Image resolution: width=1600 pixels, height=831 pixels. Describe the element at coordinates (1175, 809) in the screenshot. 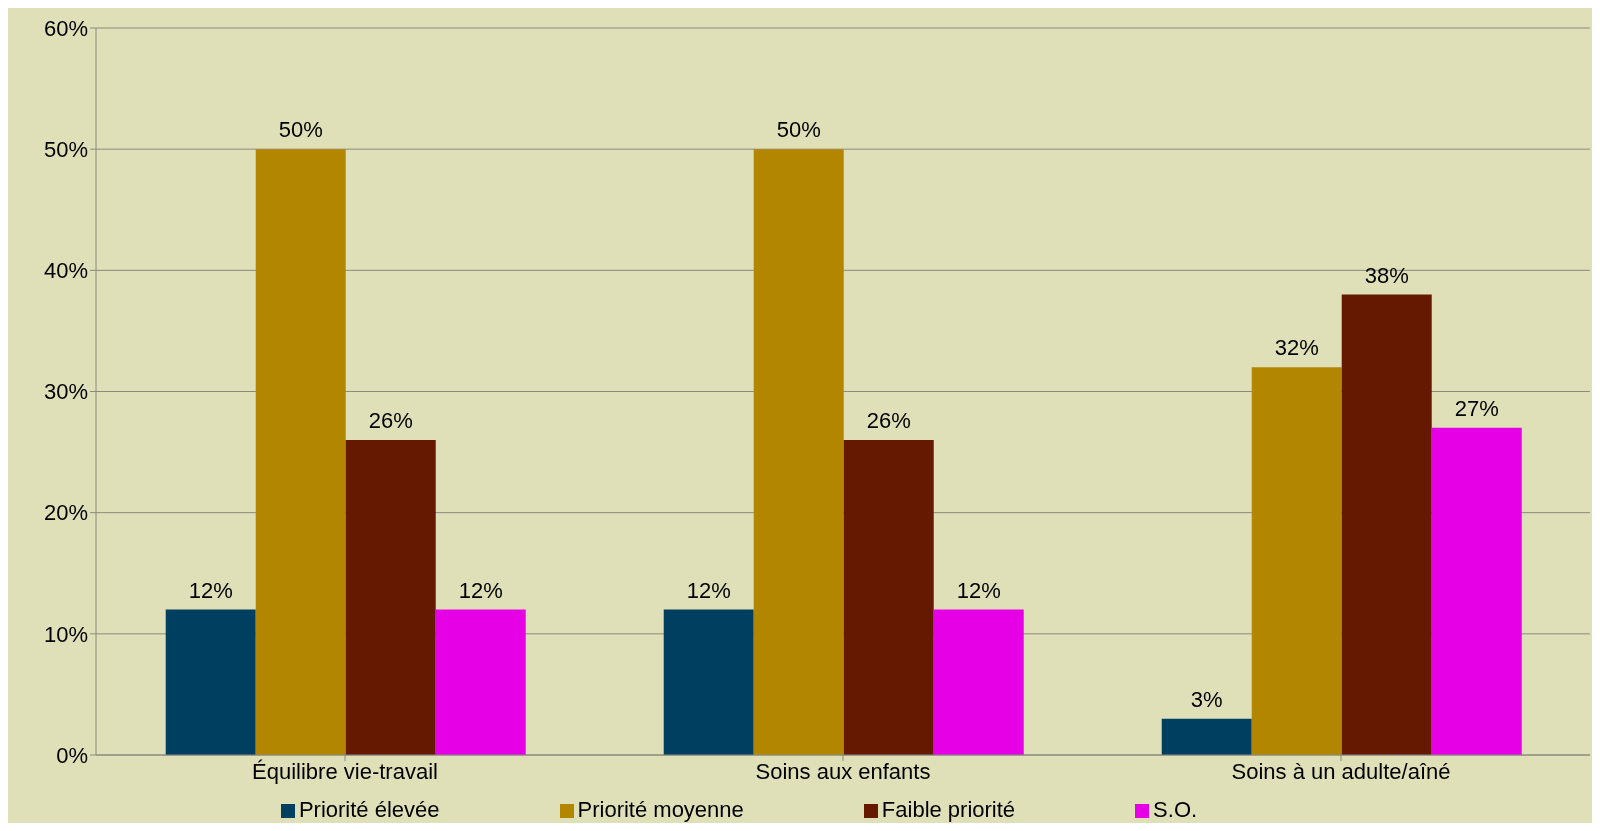

I see `legend-label: S.O.` at that location.